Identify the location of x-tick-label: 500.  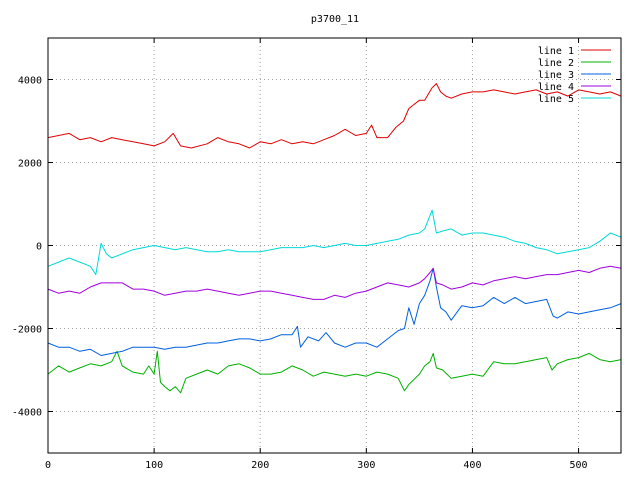
(579, 465).